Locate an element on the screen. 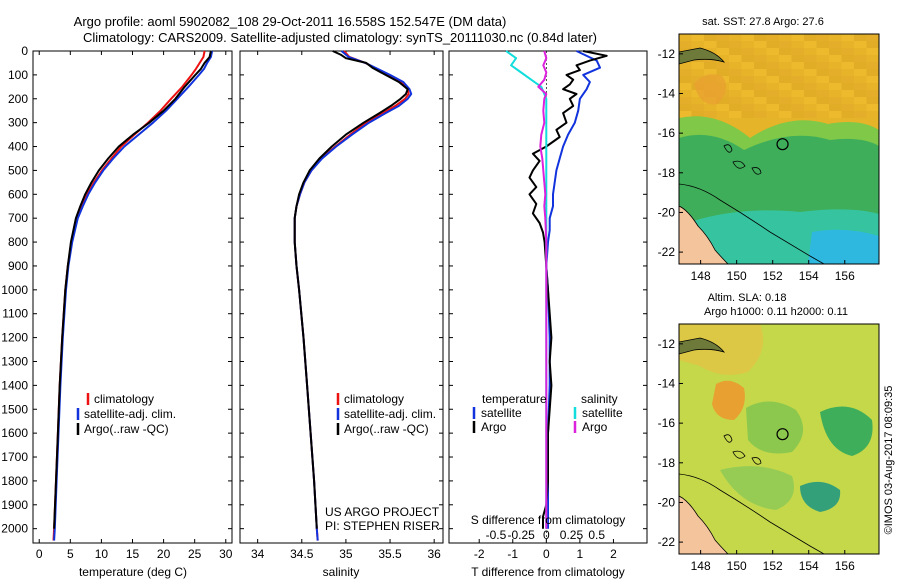 This screenshot has width=900, height=580. lon-tick-label: 150 is located at coordinates (737, 566).